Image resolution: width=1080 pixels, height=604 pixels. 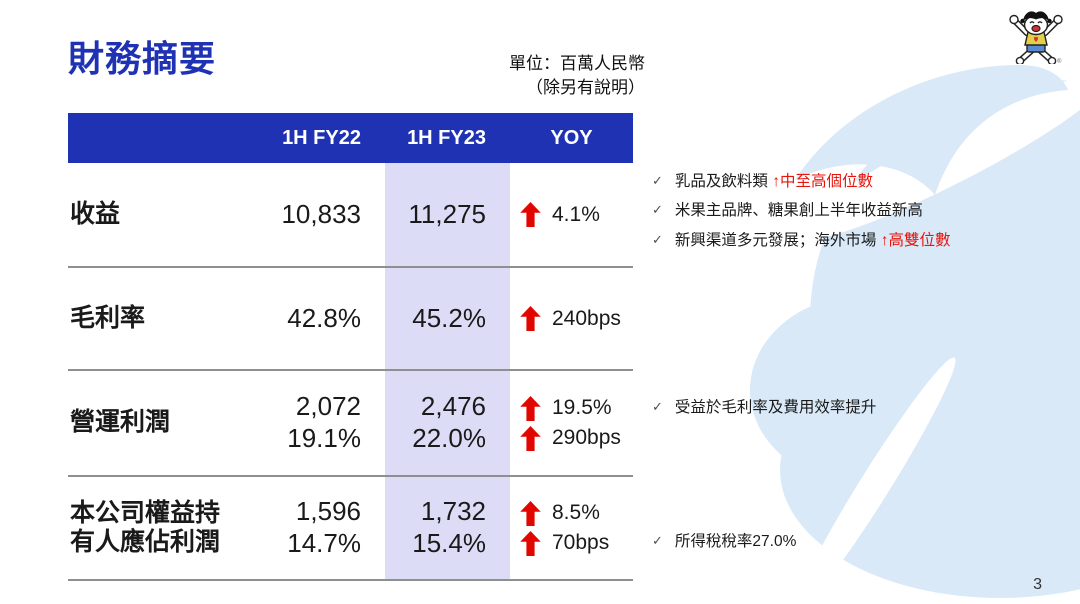 I want to click on note-text-black: 新興渠道多元發展；海外市場, so click(x=777, y=240).